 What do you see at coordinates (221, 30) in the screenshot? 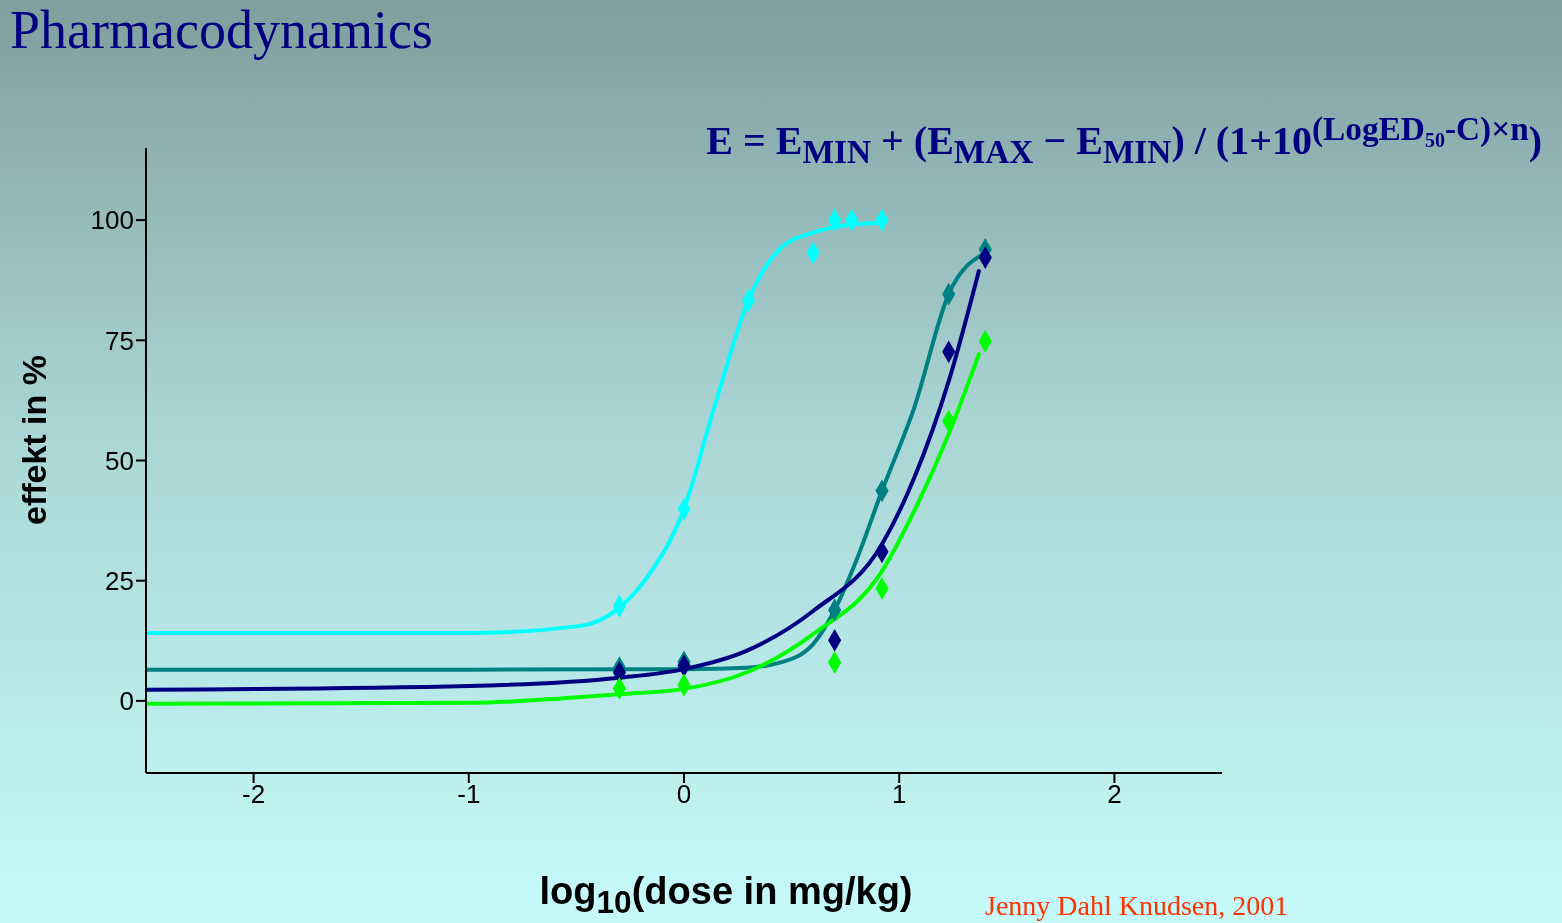
I see `chart-title: Pharmacodynamics` at bounding box center [221, 30].